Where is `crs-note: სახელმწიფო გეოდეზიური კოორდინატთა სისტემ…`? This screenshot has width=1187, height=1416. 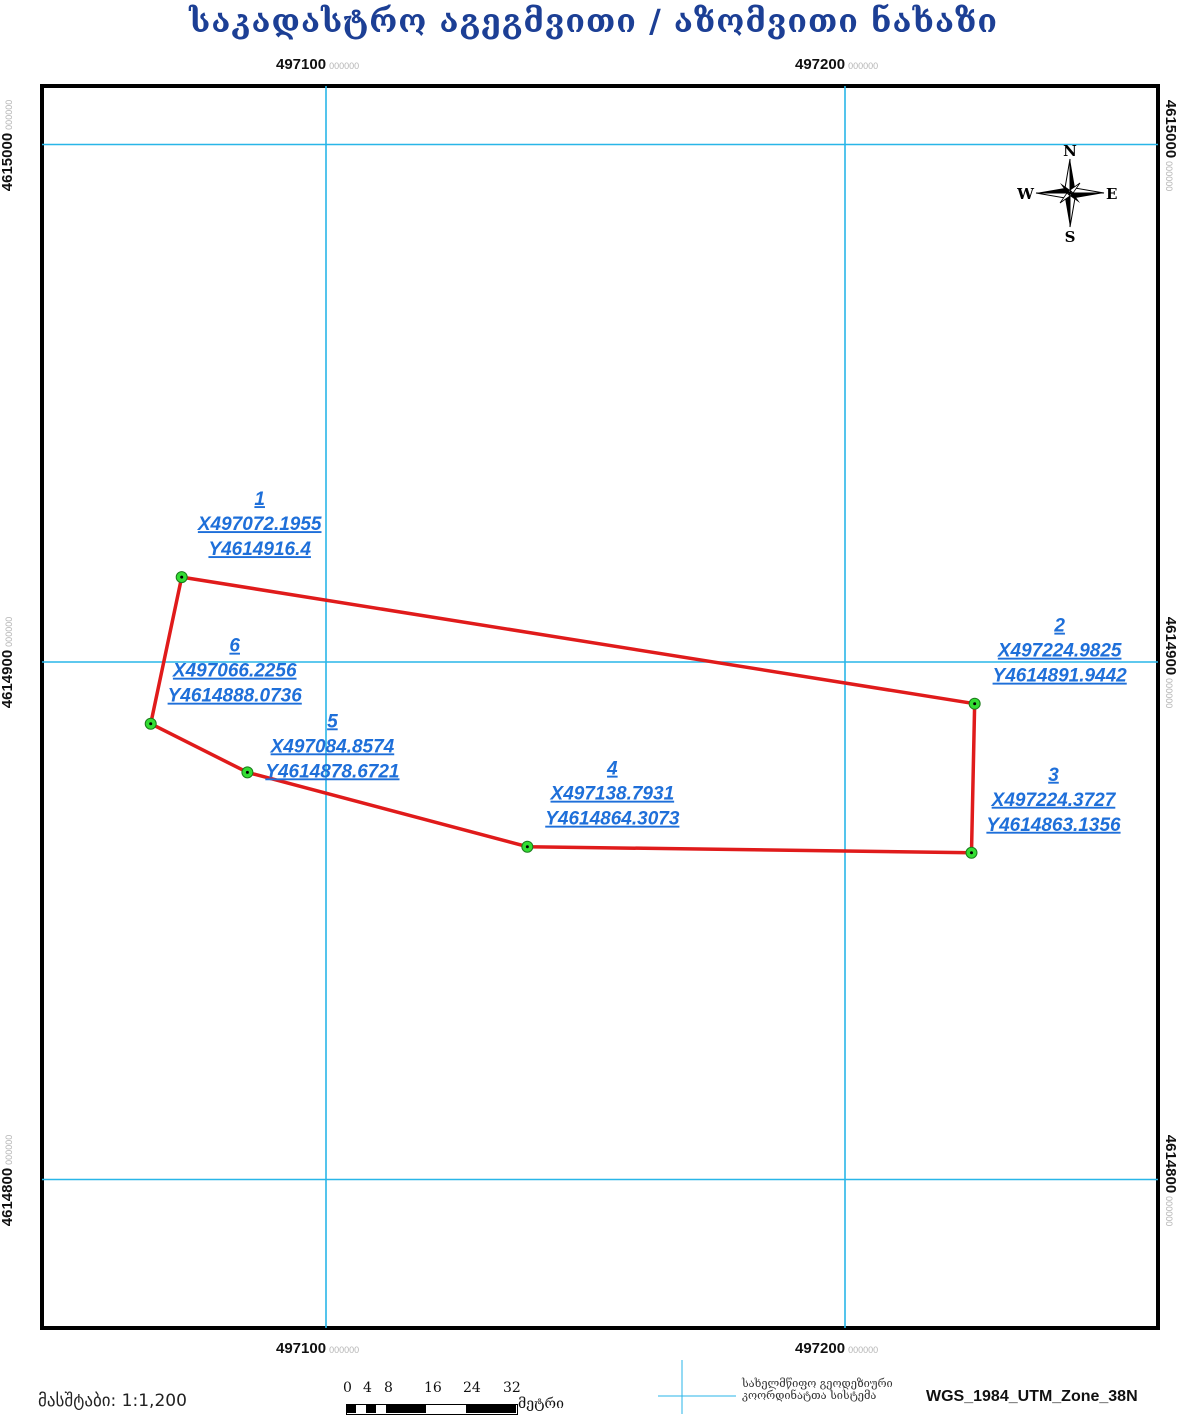
crs-note: სახელმწიფო გეოდეზიური კოორდინატთა სისტემ… is located at coordinates (817, 1389).